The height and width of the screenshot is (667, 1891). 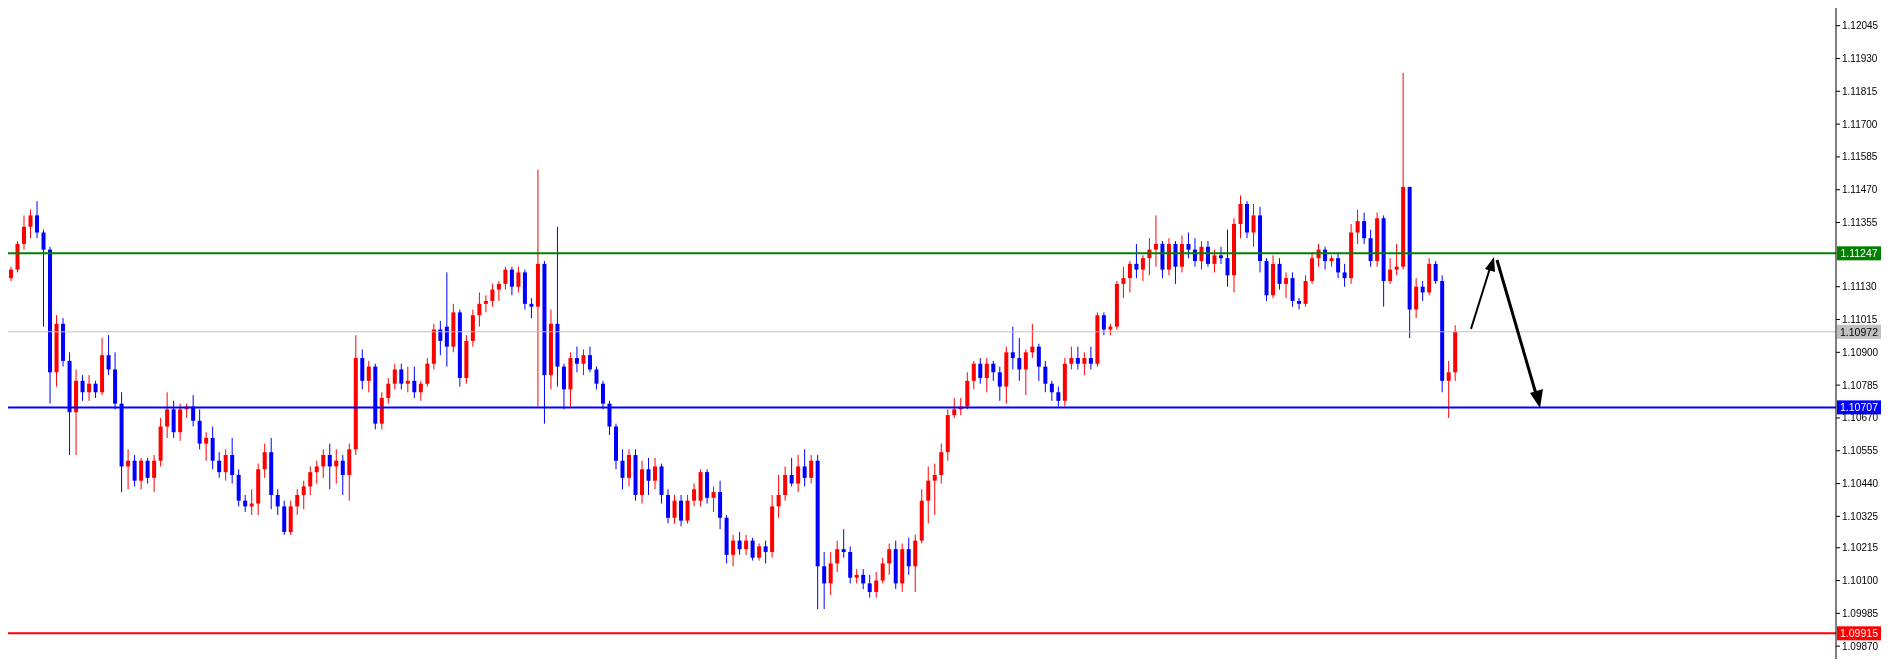 What do you see at coordinates (1860, 352) in the screenshot?
I see `y-tick-label: 1.10900` at bounding box center [1860, 352].